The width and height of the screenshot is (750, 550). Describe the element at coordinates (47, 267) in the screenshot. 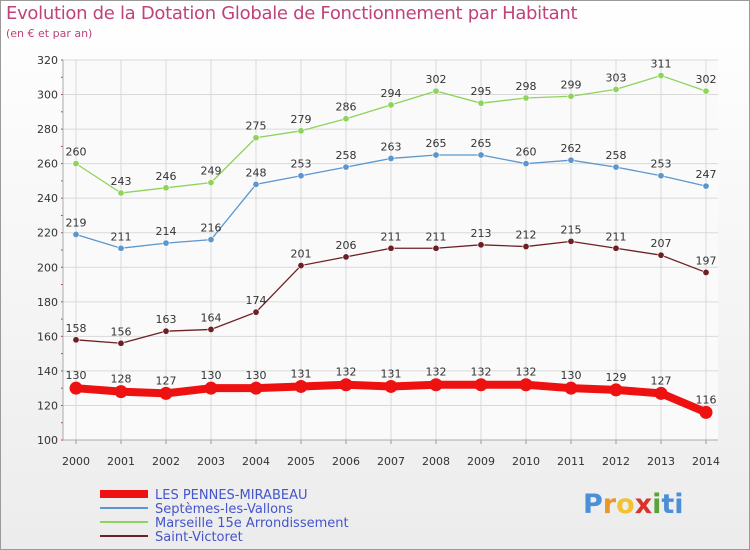

I see `y-tick-label: 200` at that location.